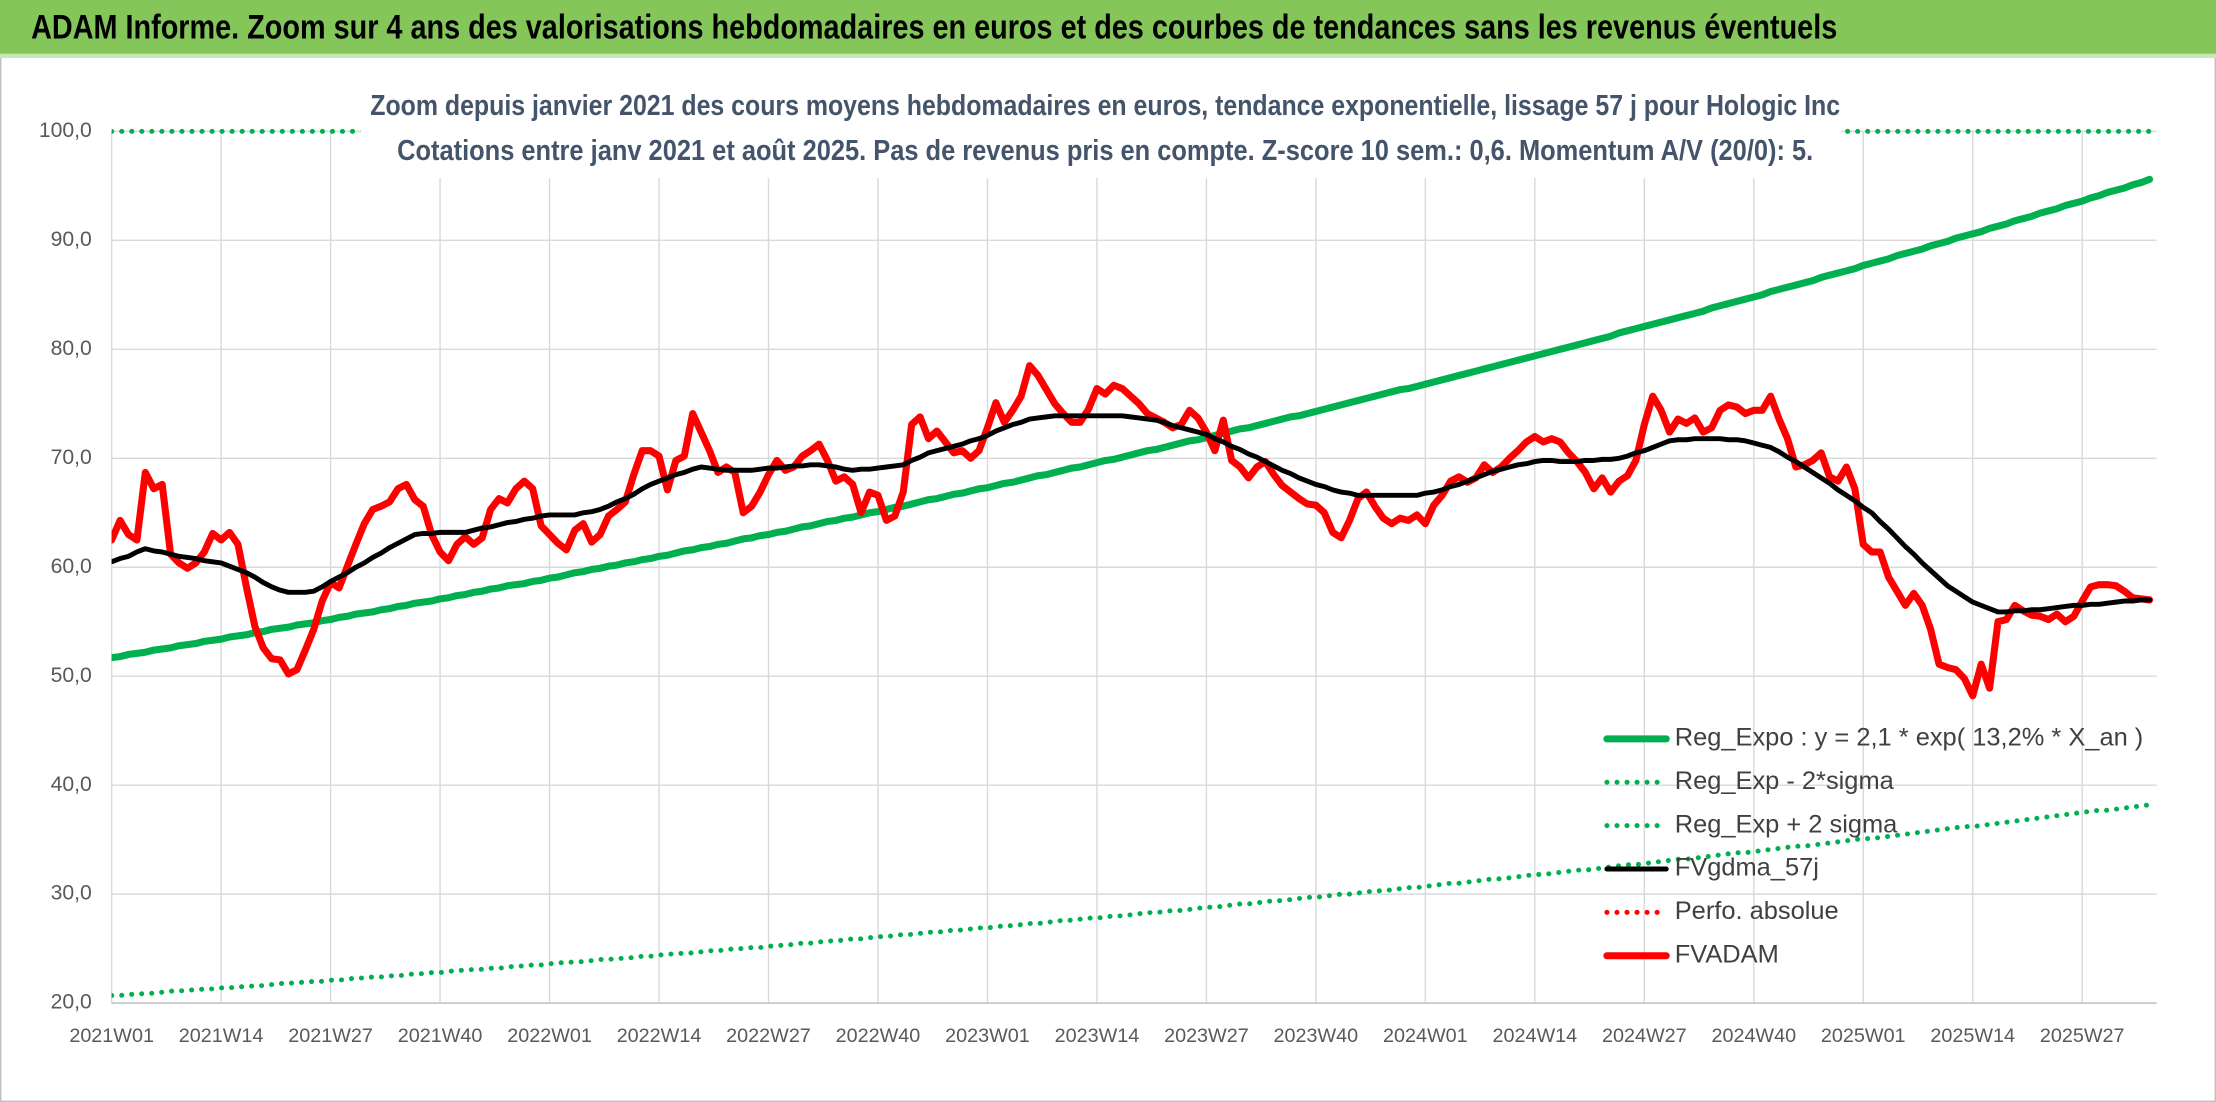 This screenshot has width=2216, height=1102. What do you see at coordinates (1727, 954) in the screenshot?
I see `legend-label: FVADAM` at bounding box center [1727, 954].